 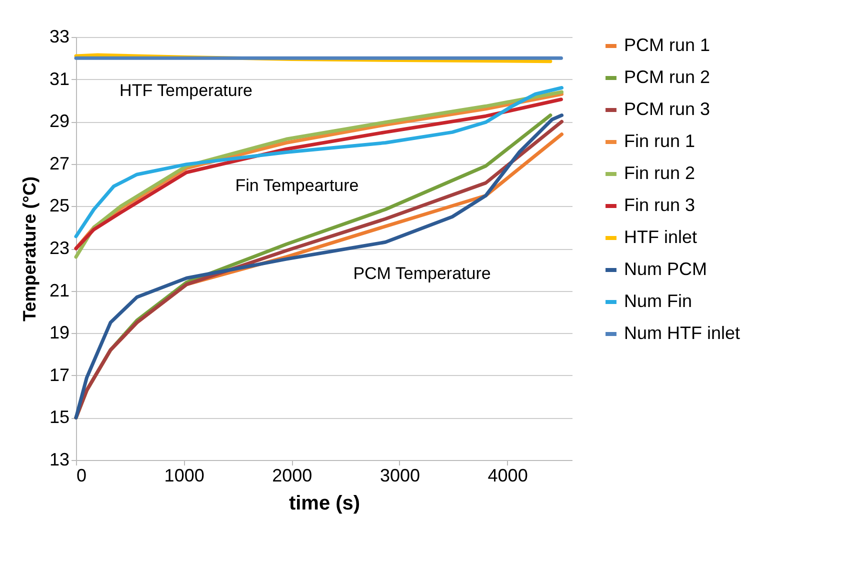 What do you see at coordinates (59, 163) in the screenshot?
I see `y-tick-label: 27` at bounding box center [59, 163].